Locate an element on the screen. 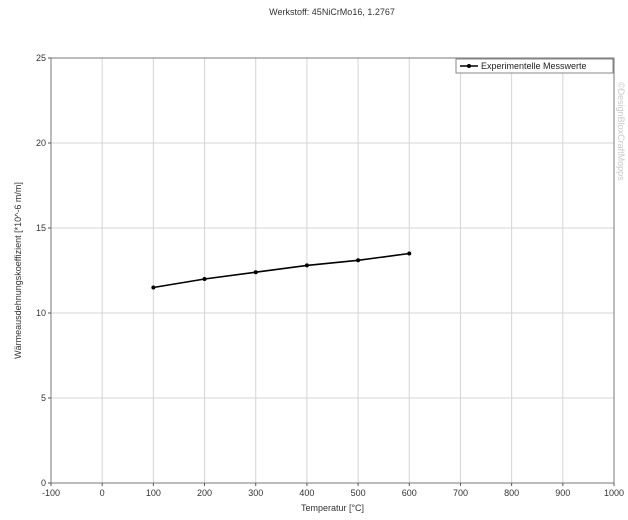 The width and height of the screenshot is (628, 520). x-tick-label: 600 is located at coordinates (409, 493).